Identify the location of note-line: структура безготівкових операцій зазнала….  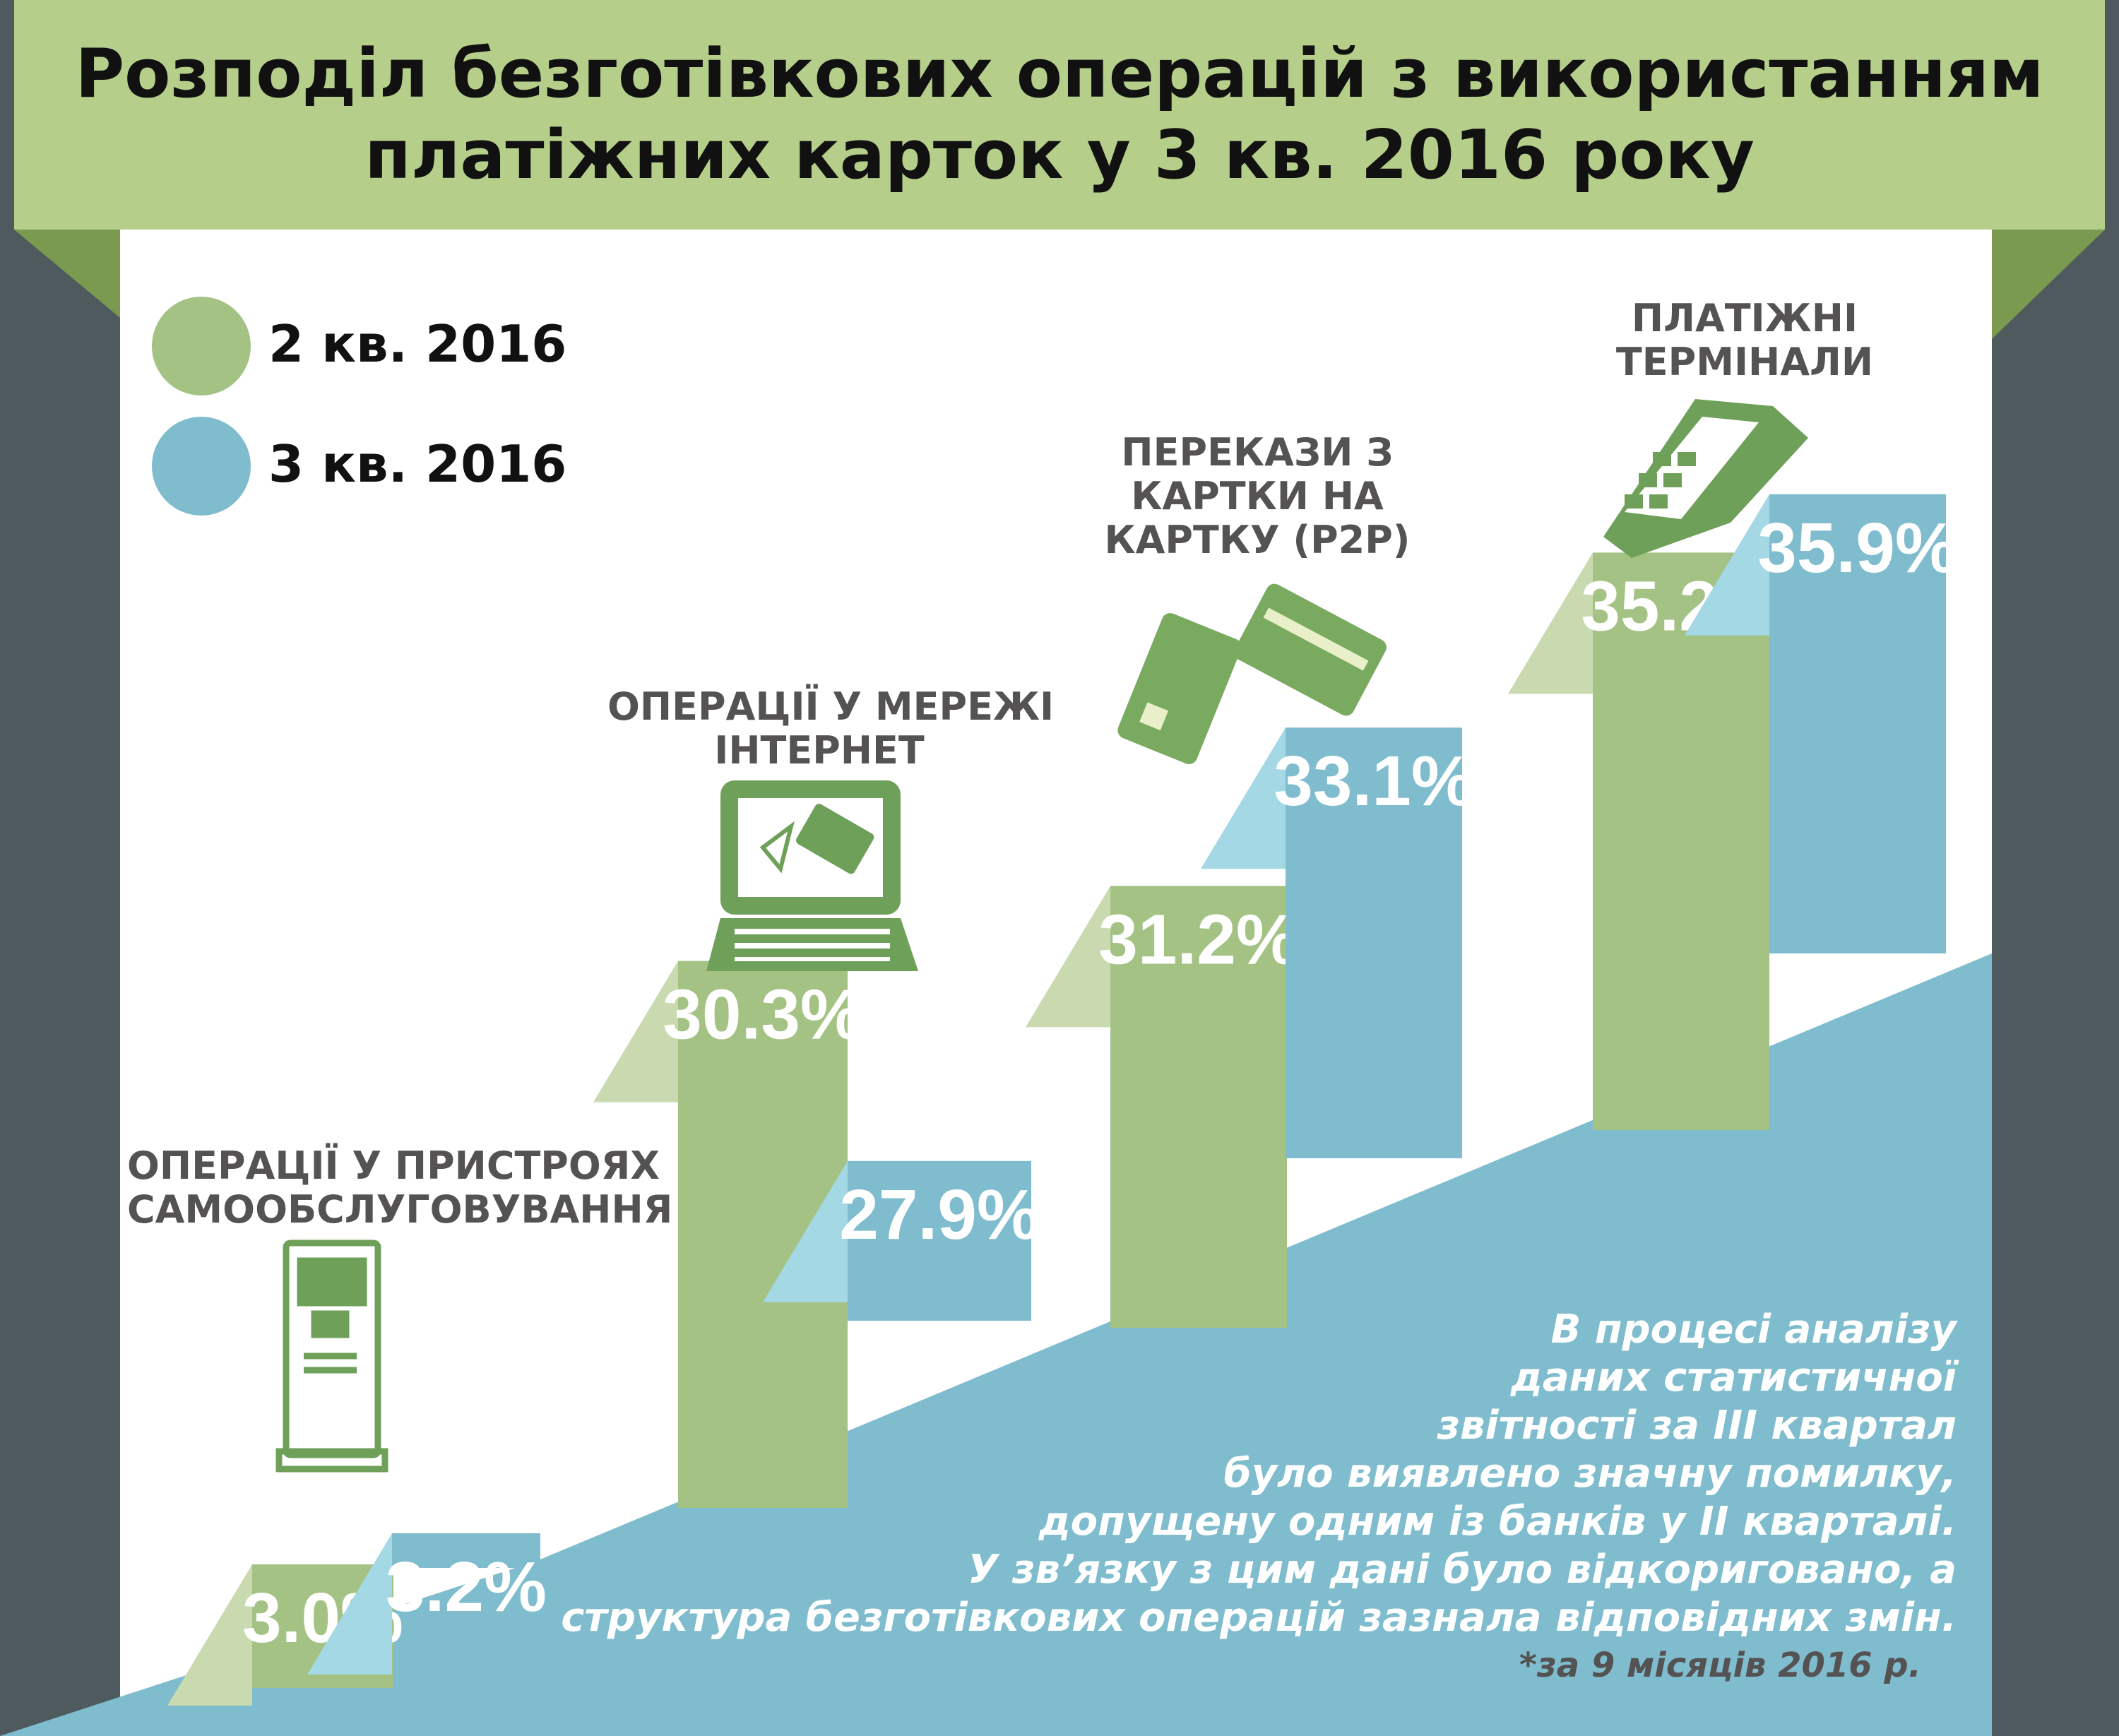
(1259, 1618).